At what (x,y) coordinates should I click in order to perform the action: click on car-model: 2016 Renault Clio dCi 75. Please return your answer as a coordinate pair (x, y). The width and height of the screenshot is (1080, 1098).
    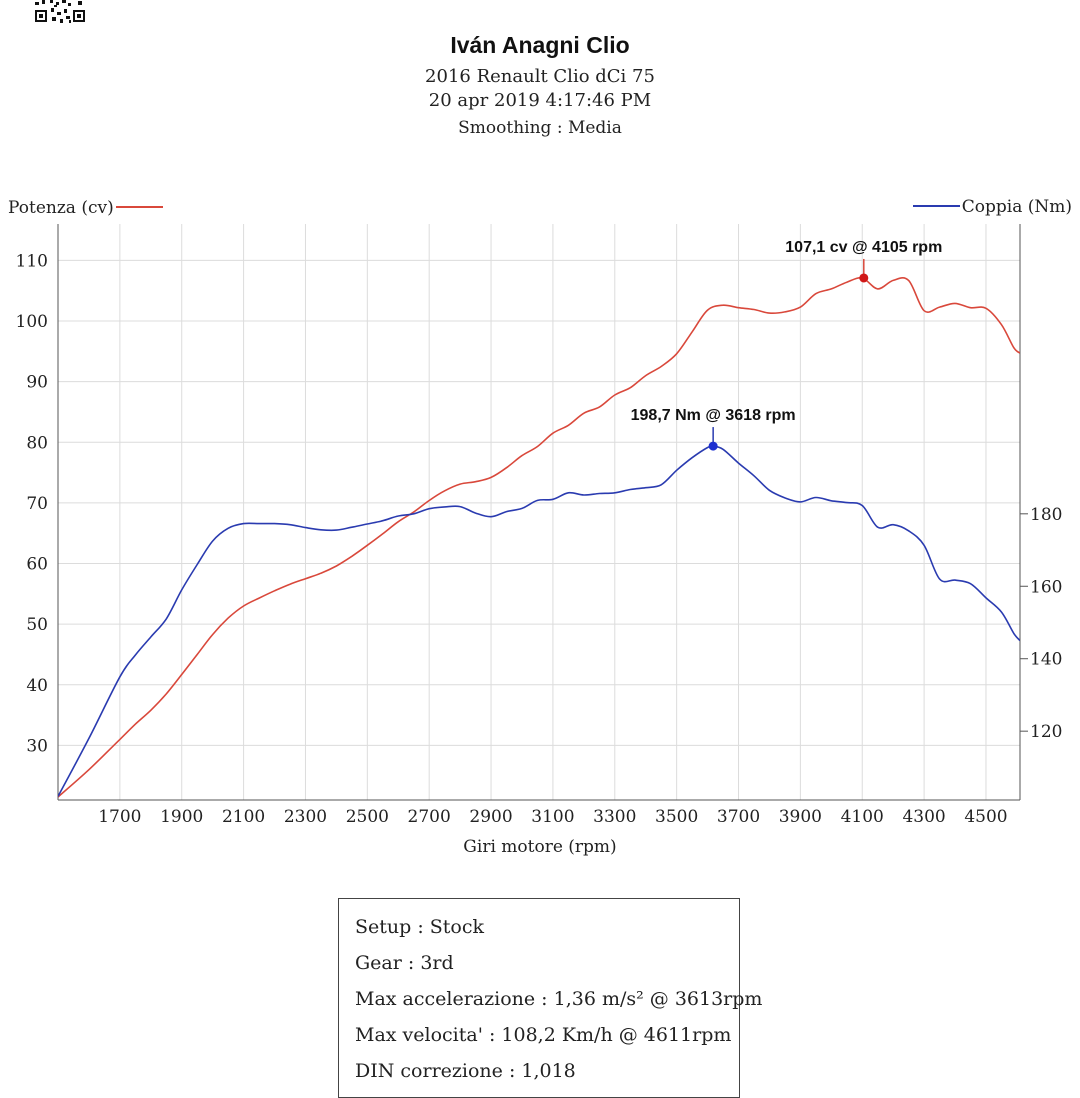
    Looking at the image, I should click on (540, 76).